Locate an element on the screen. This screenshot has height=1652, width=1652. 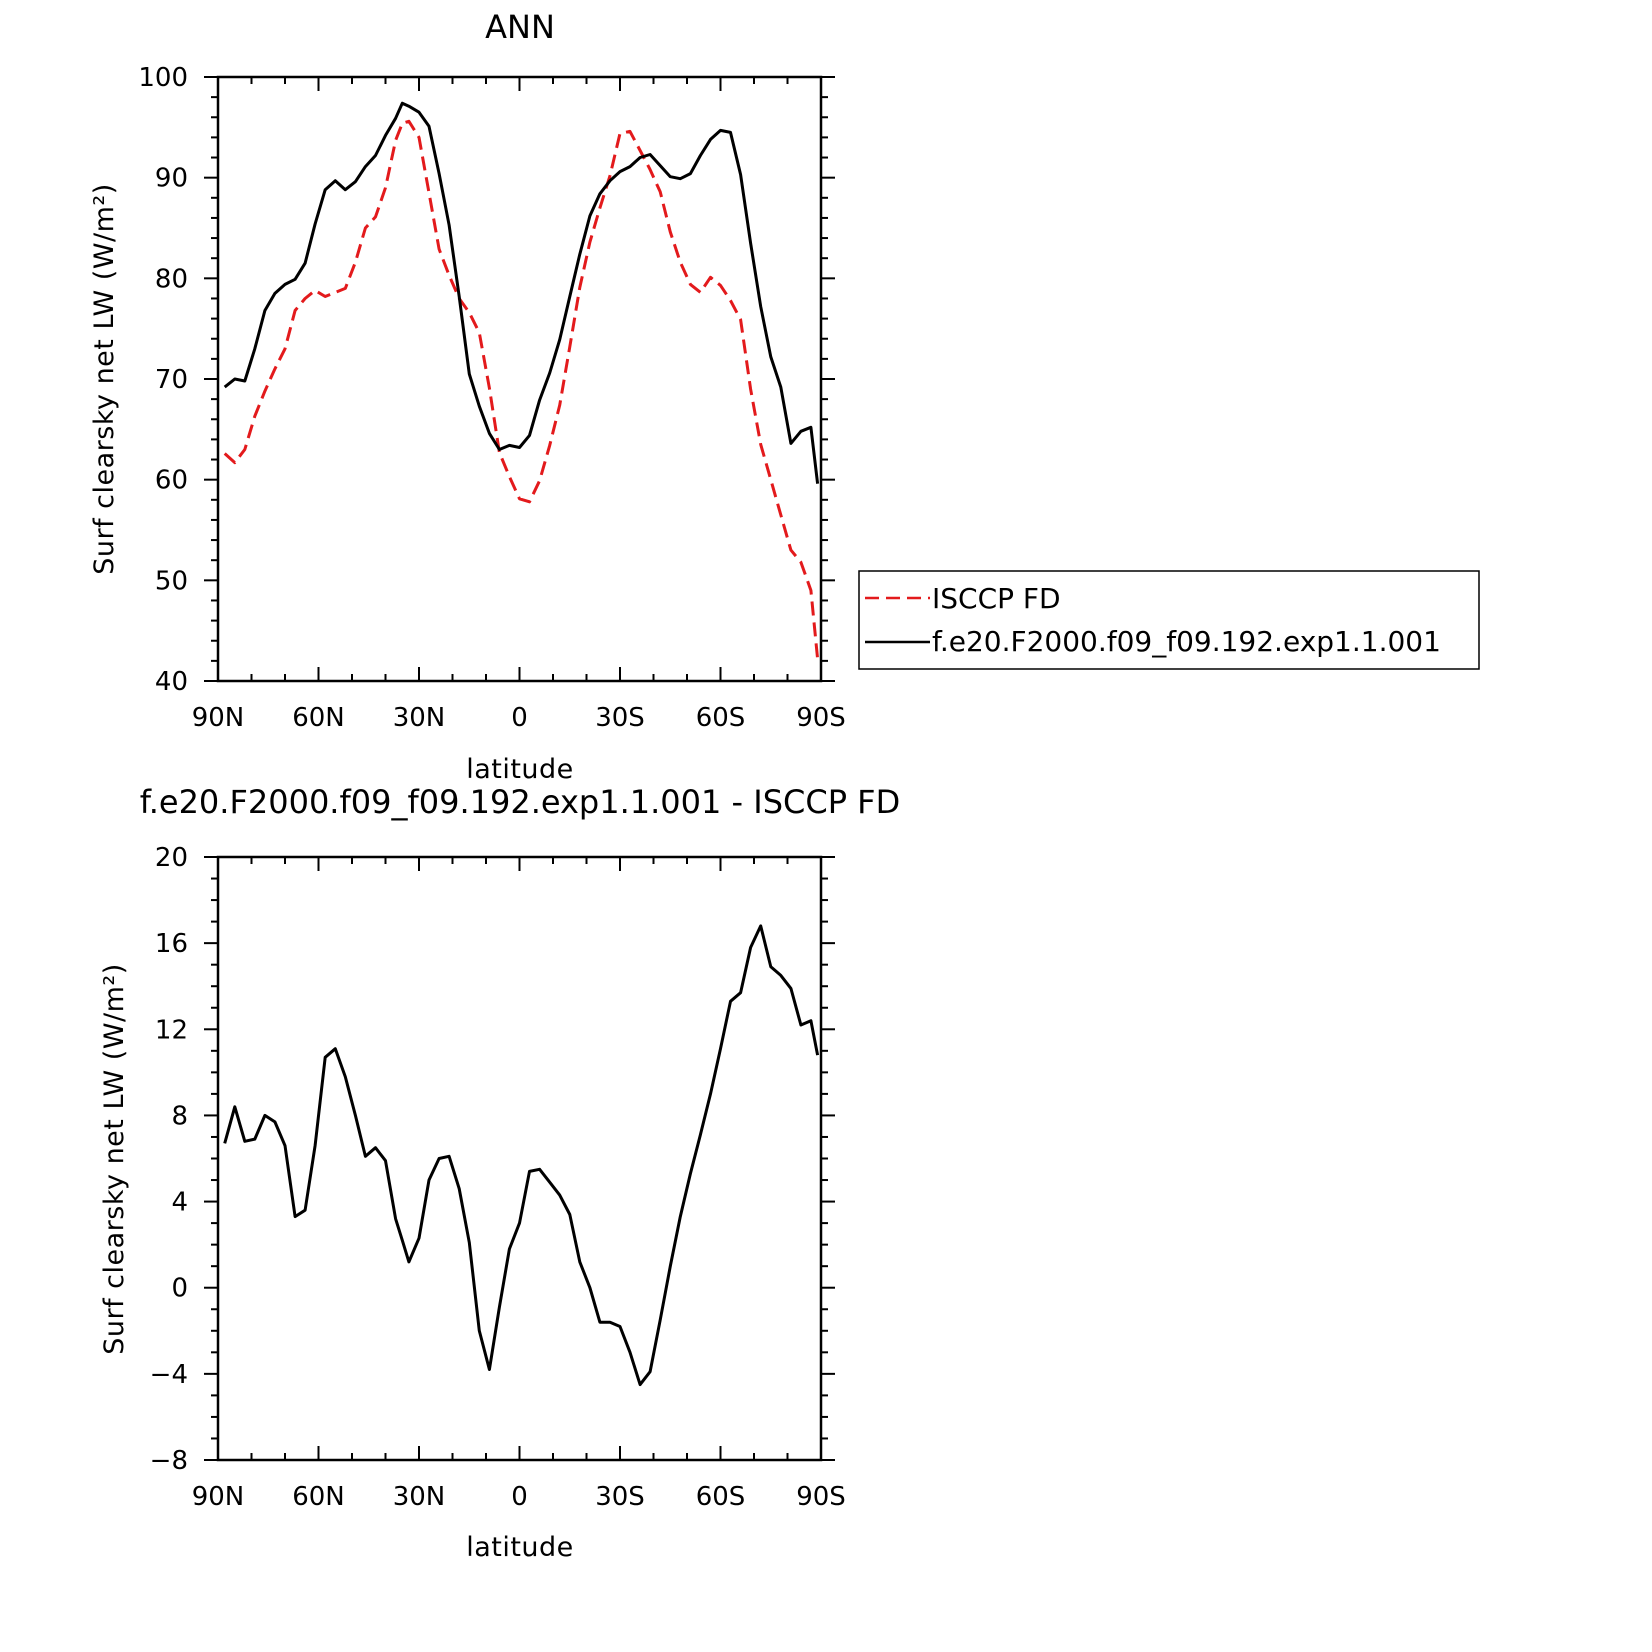
bottom-x-tick-label: 30S is located at coordinates (620, 1497).